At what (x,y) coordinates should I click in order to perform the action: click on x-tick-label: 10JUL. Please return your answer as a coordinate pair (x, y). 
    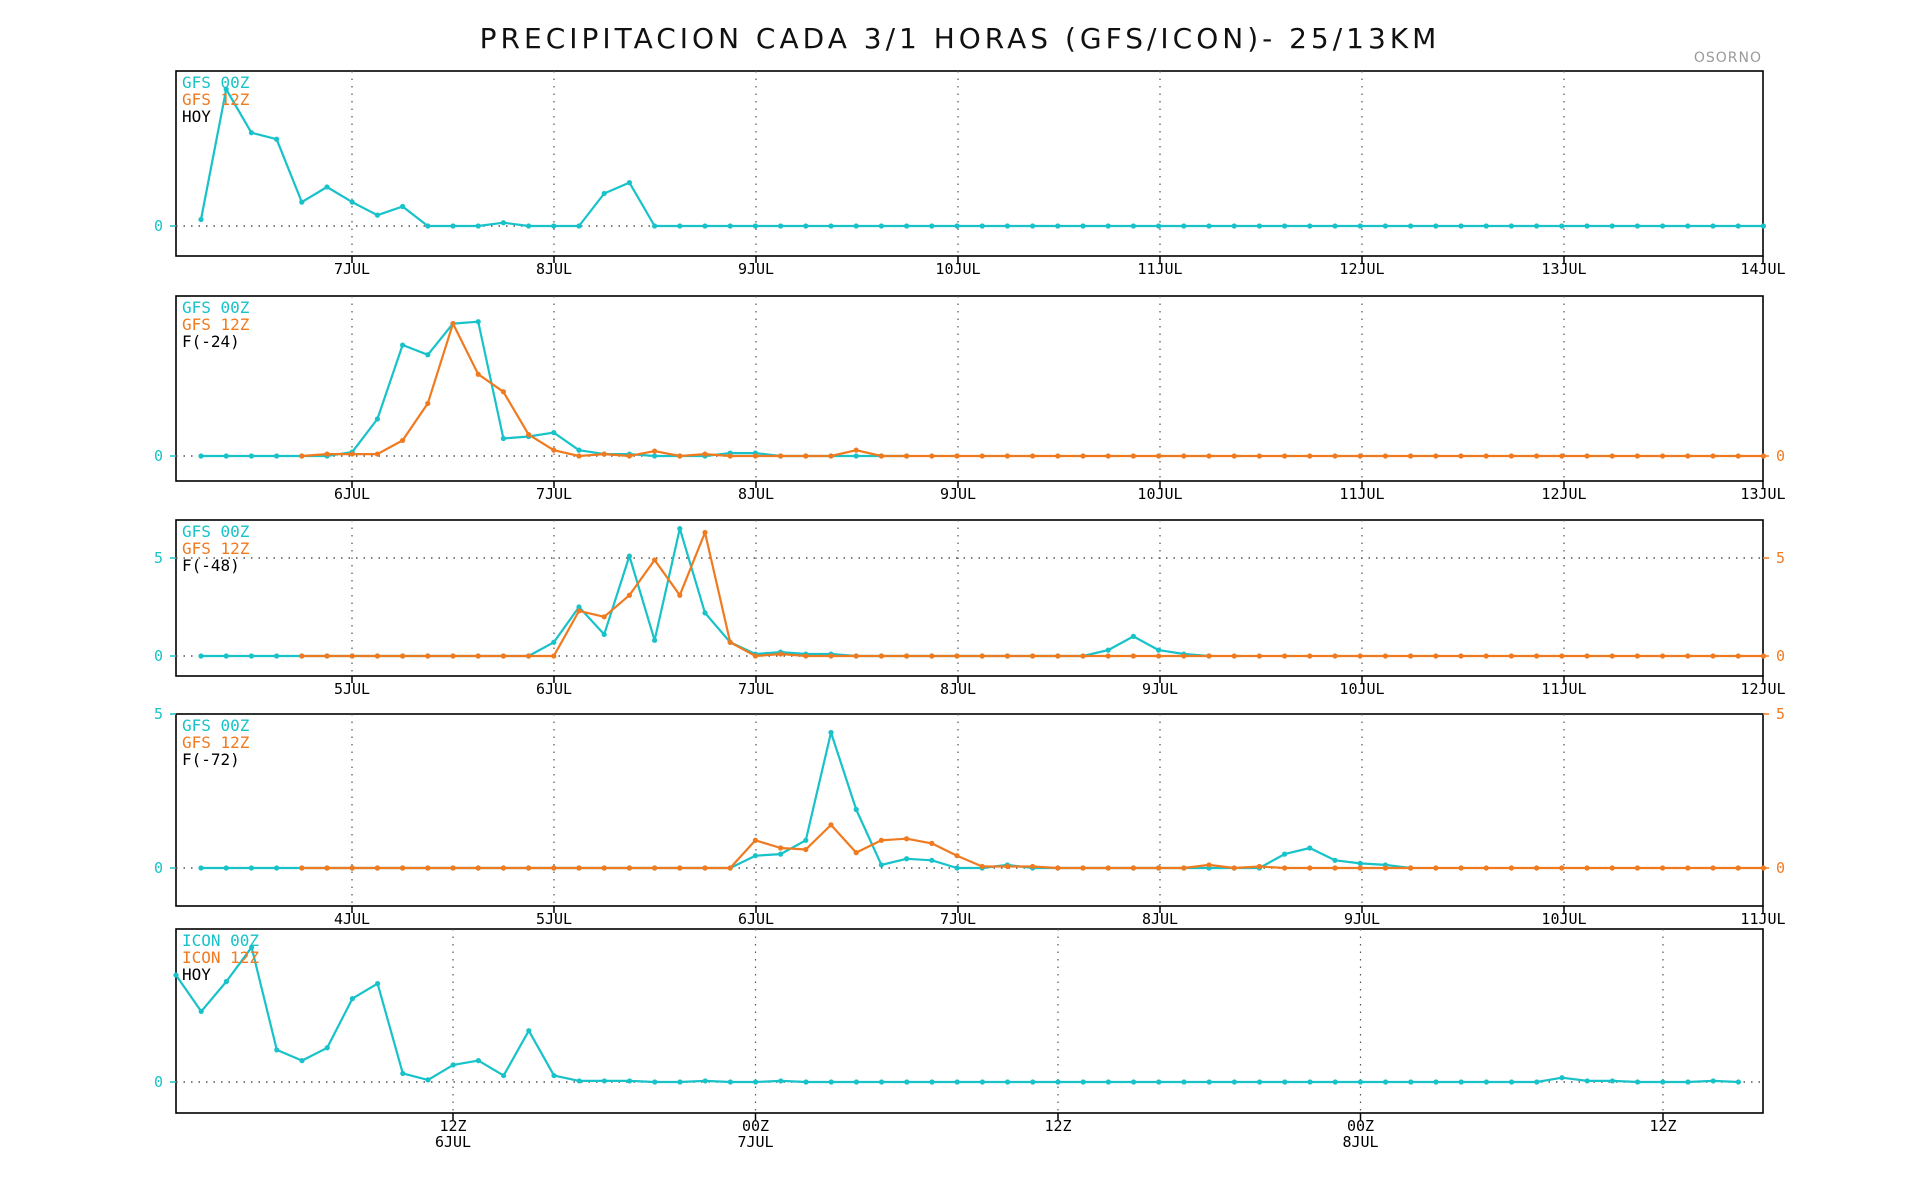
    Looking at the image, I should click on (957, 269).